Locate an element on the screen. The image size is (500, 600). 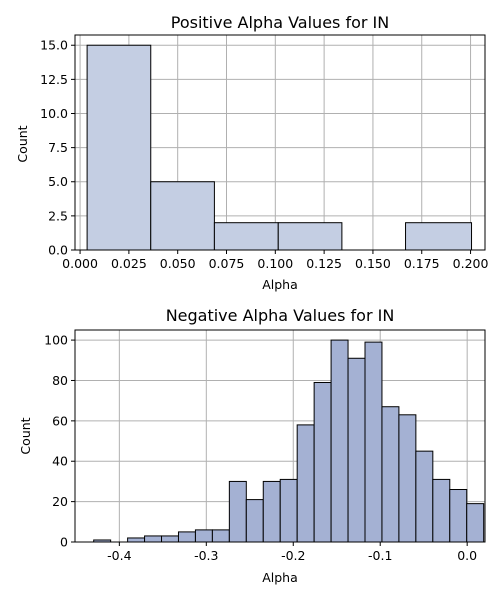
y-tick-label: 12.5 is located at coordinates (54, 79).